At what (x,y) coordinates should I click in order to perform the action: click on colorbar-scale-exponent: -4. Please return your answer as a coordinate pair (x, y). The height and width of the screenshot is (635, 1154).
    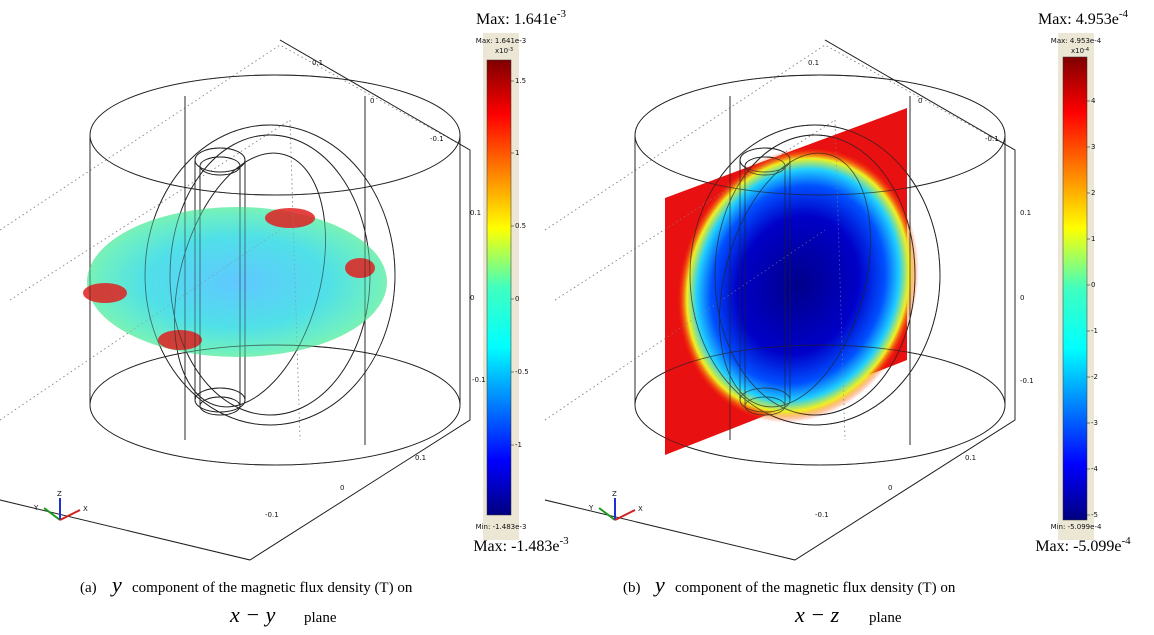
    Looking at the image, I should click on (1086, 50).